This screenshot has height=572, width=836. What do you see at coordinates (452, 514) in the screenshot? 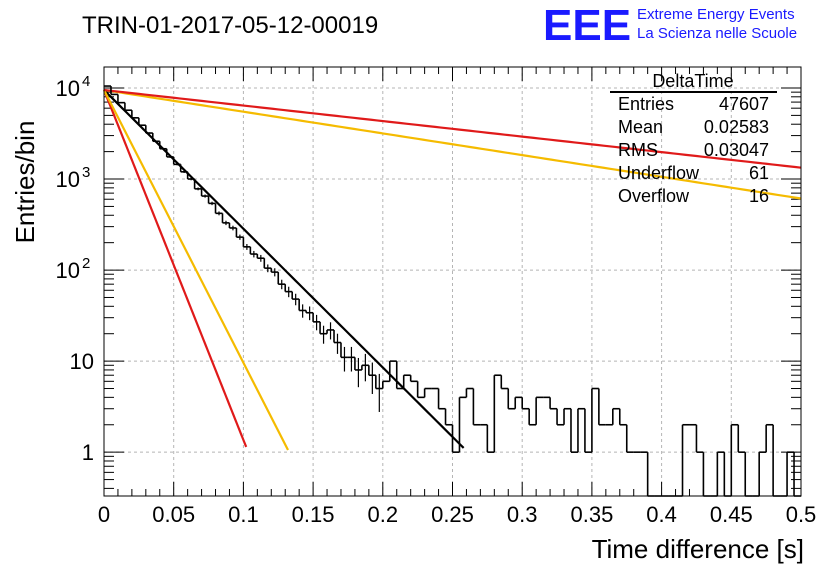
I see `x-tick-label: 0.25` at bounding box center [452, 514].